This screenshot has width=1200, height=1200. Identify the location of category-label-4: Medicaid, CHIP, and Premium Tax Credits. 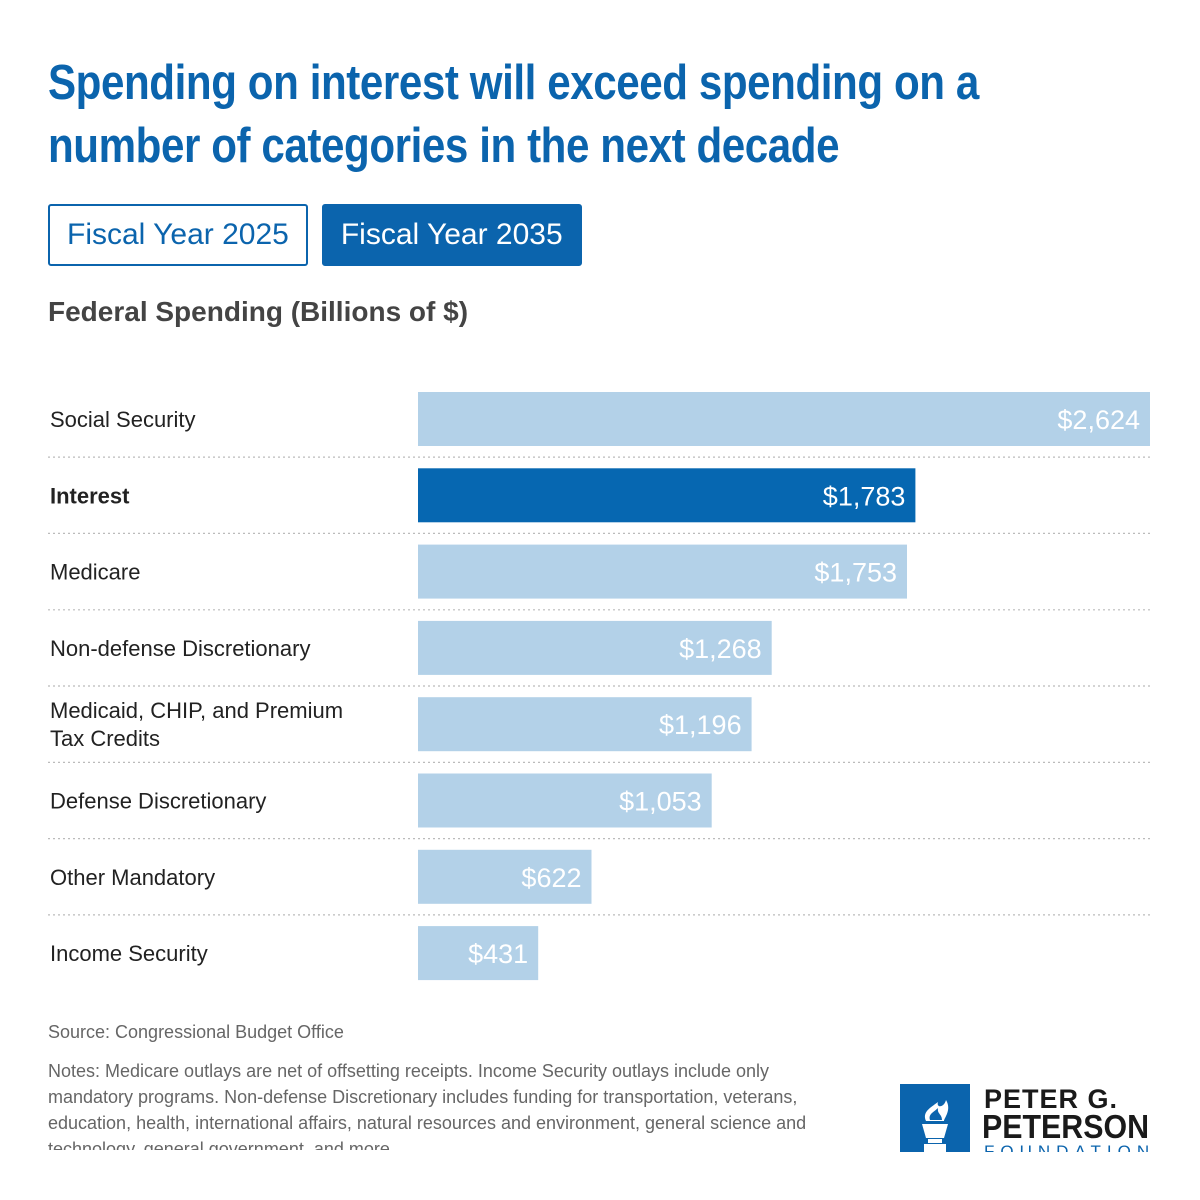
(196, 724).